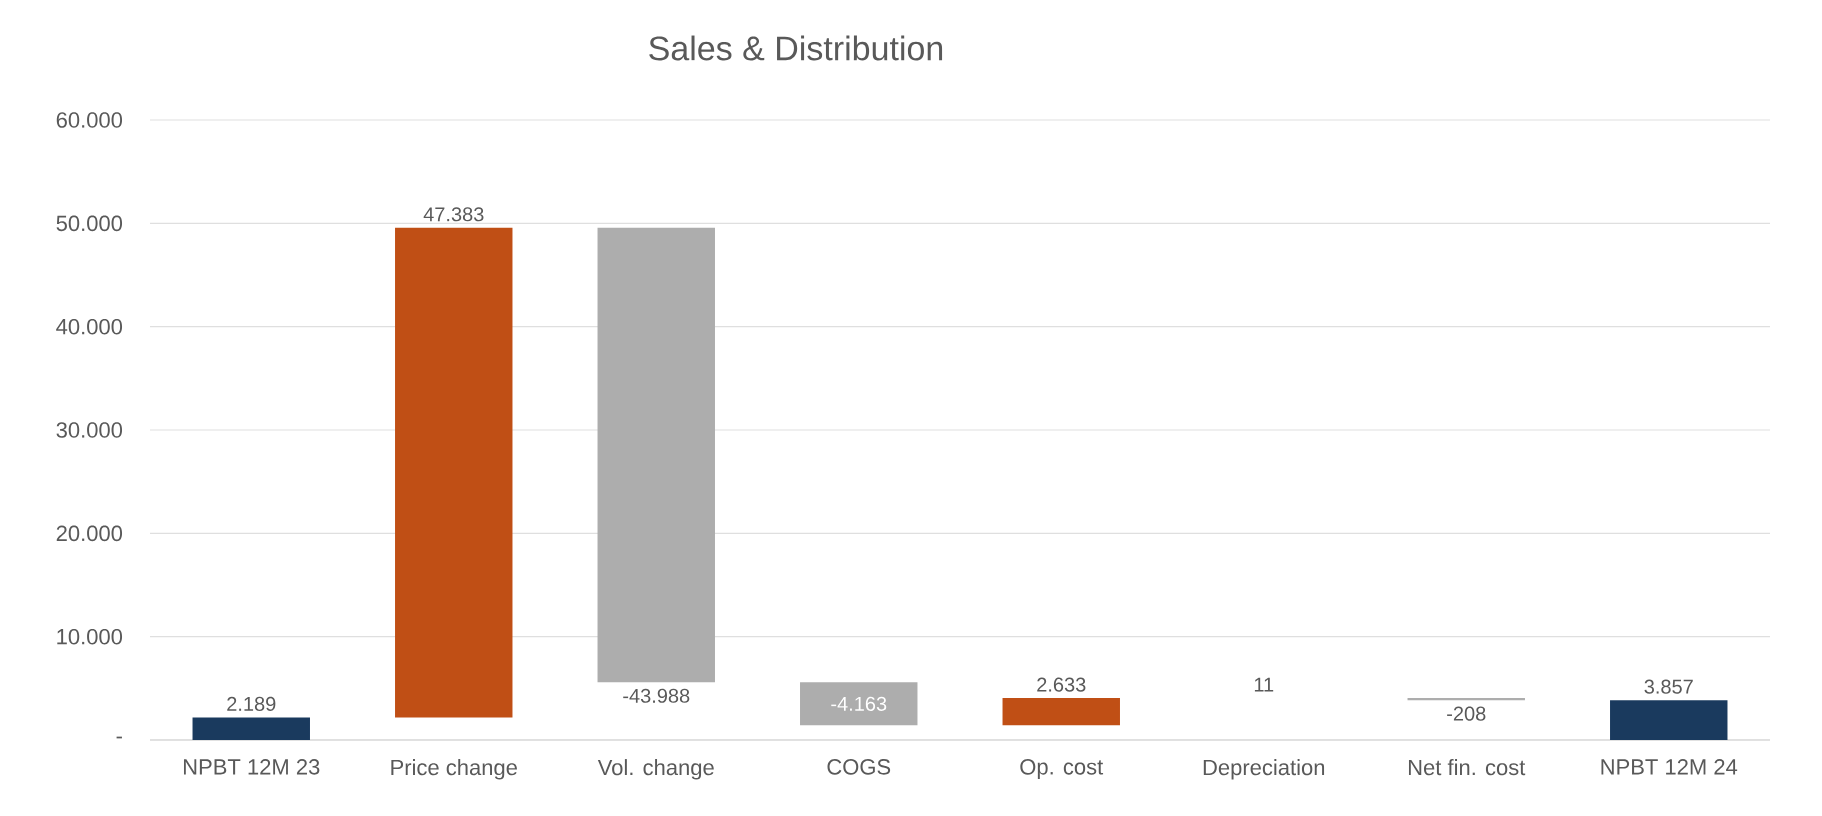 The image size is (1822, 816). Describe the element at coordinates (1061, 684) in the screenshot. I see `data-label: 2.633` at that location.